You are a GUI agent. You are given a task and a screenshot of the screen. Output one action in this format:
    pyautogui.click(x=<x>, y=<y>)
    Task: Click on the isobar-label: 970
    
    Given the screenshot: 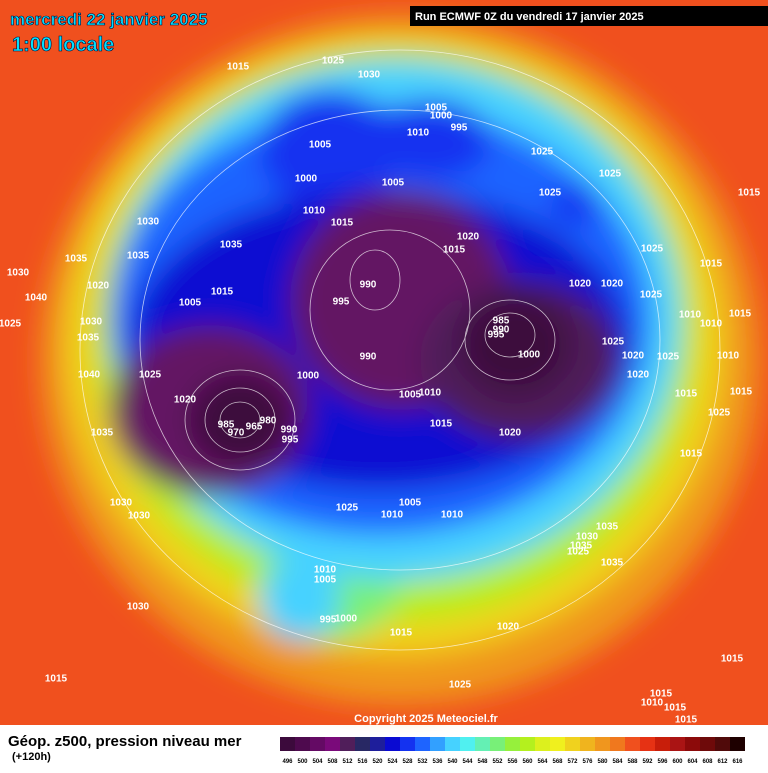 What is the action you would take?
    pyautogui.click(x=236, y=433)
    